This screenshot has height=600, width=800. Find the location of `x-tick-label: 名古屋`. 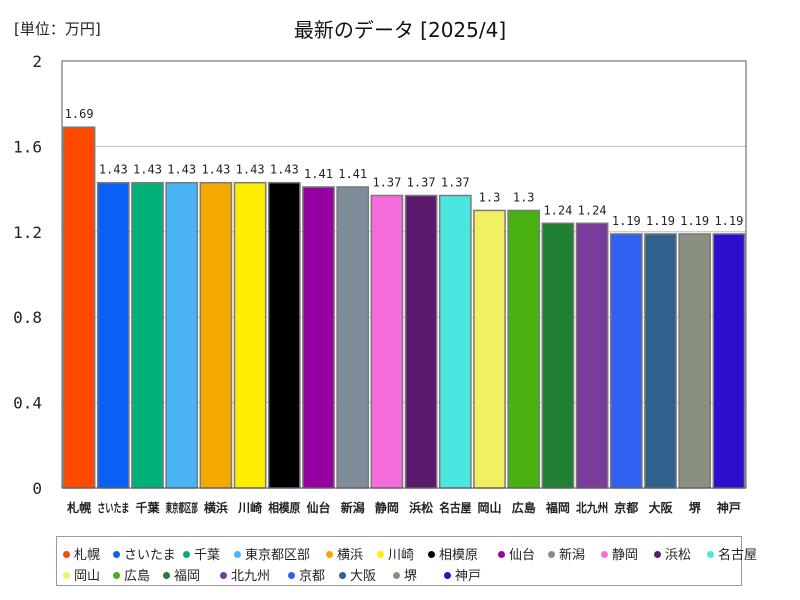

x-tick-label: 名古屋 is located at coordinates (455, 507).